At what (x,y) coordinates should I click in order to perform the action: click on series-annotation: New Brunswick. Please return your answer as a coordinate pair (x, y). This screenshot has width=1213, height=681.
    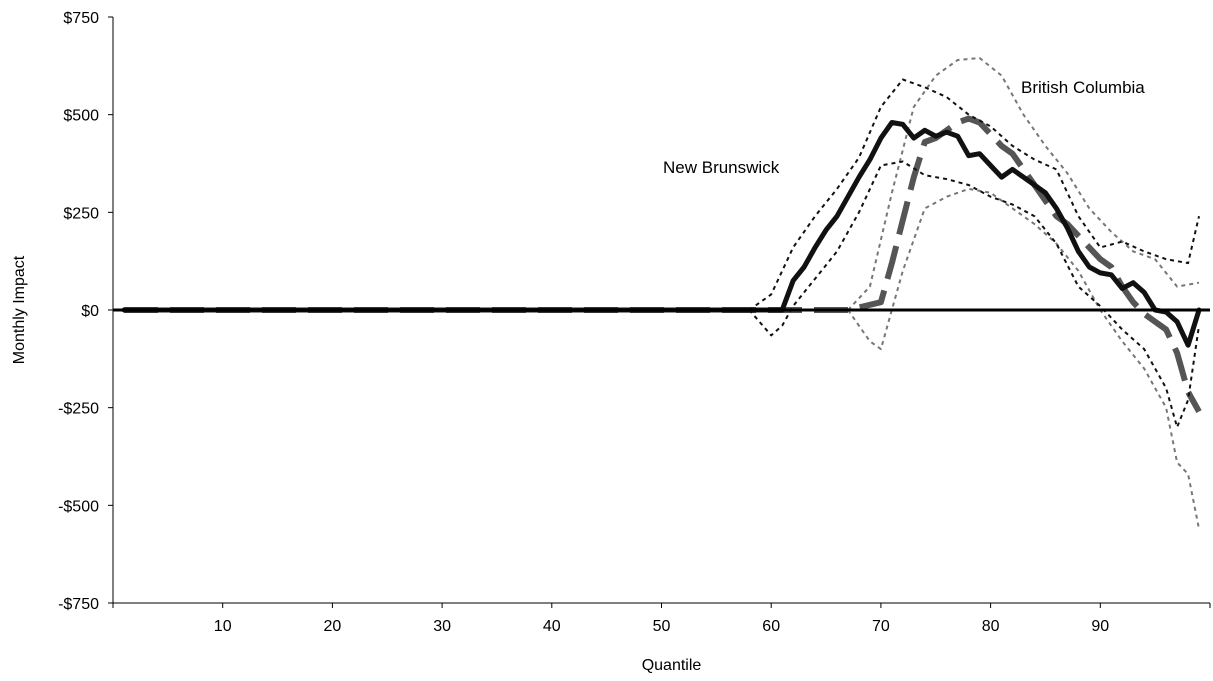
    Looking at the image, I should click on (721, 167).